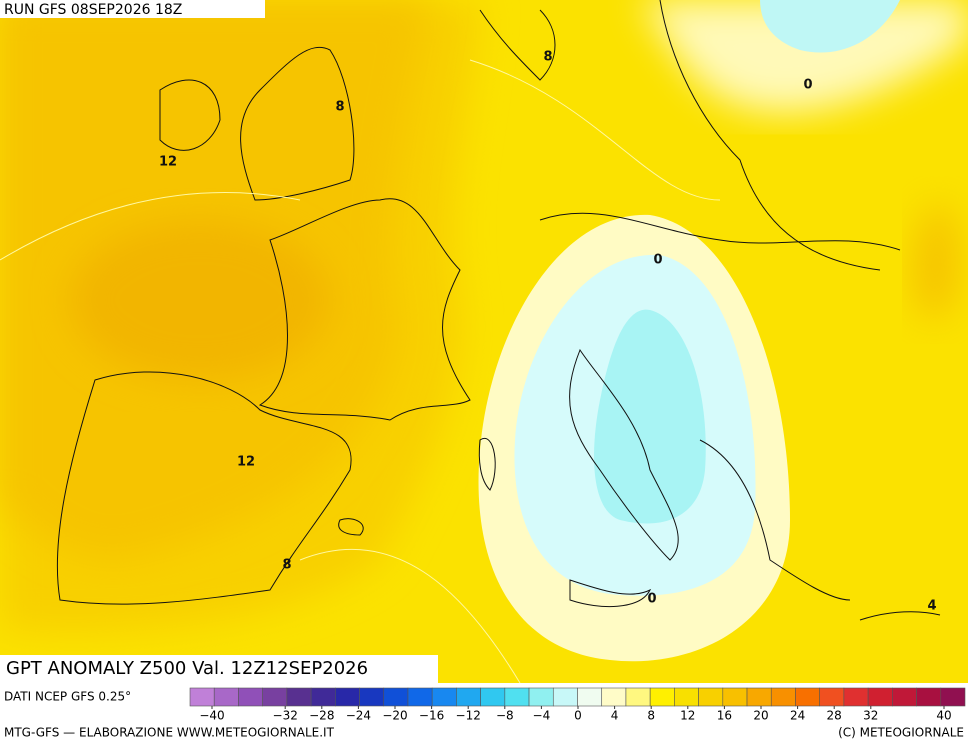 The image size is (968, 745). Describe the element at coordinates (187, 668) in the screenshot. I see `map-title: GPT ANOMALY Z500 Val. 12Z12SEP2026` at that location.